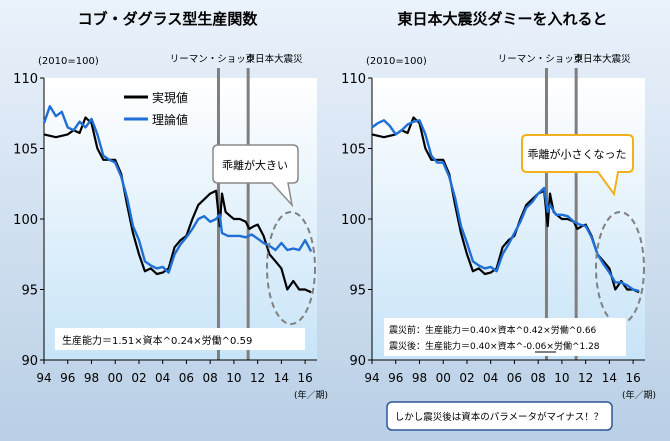 This screenshot has height=441, width=670. Describe the element at coordinates (255, 165) in the screenshot. I see `callout-text: 乖離が大きい` at that location.